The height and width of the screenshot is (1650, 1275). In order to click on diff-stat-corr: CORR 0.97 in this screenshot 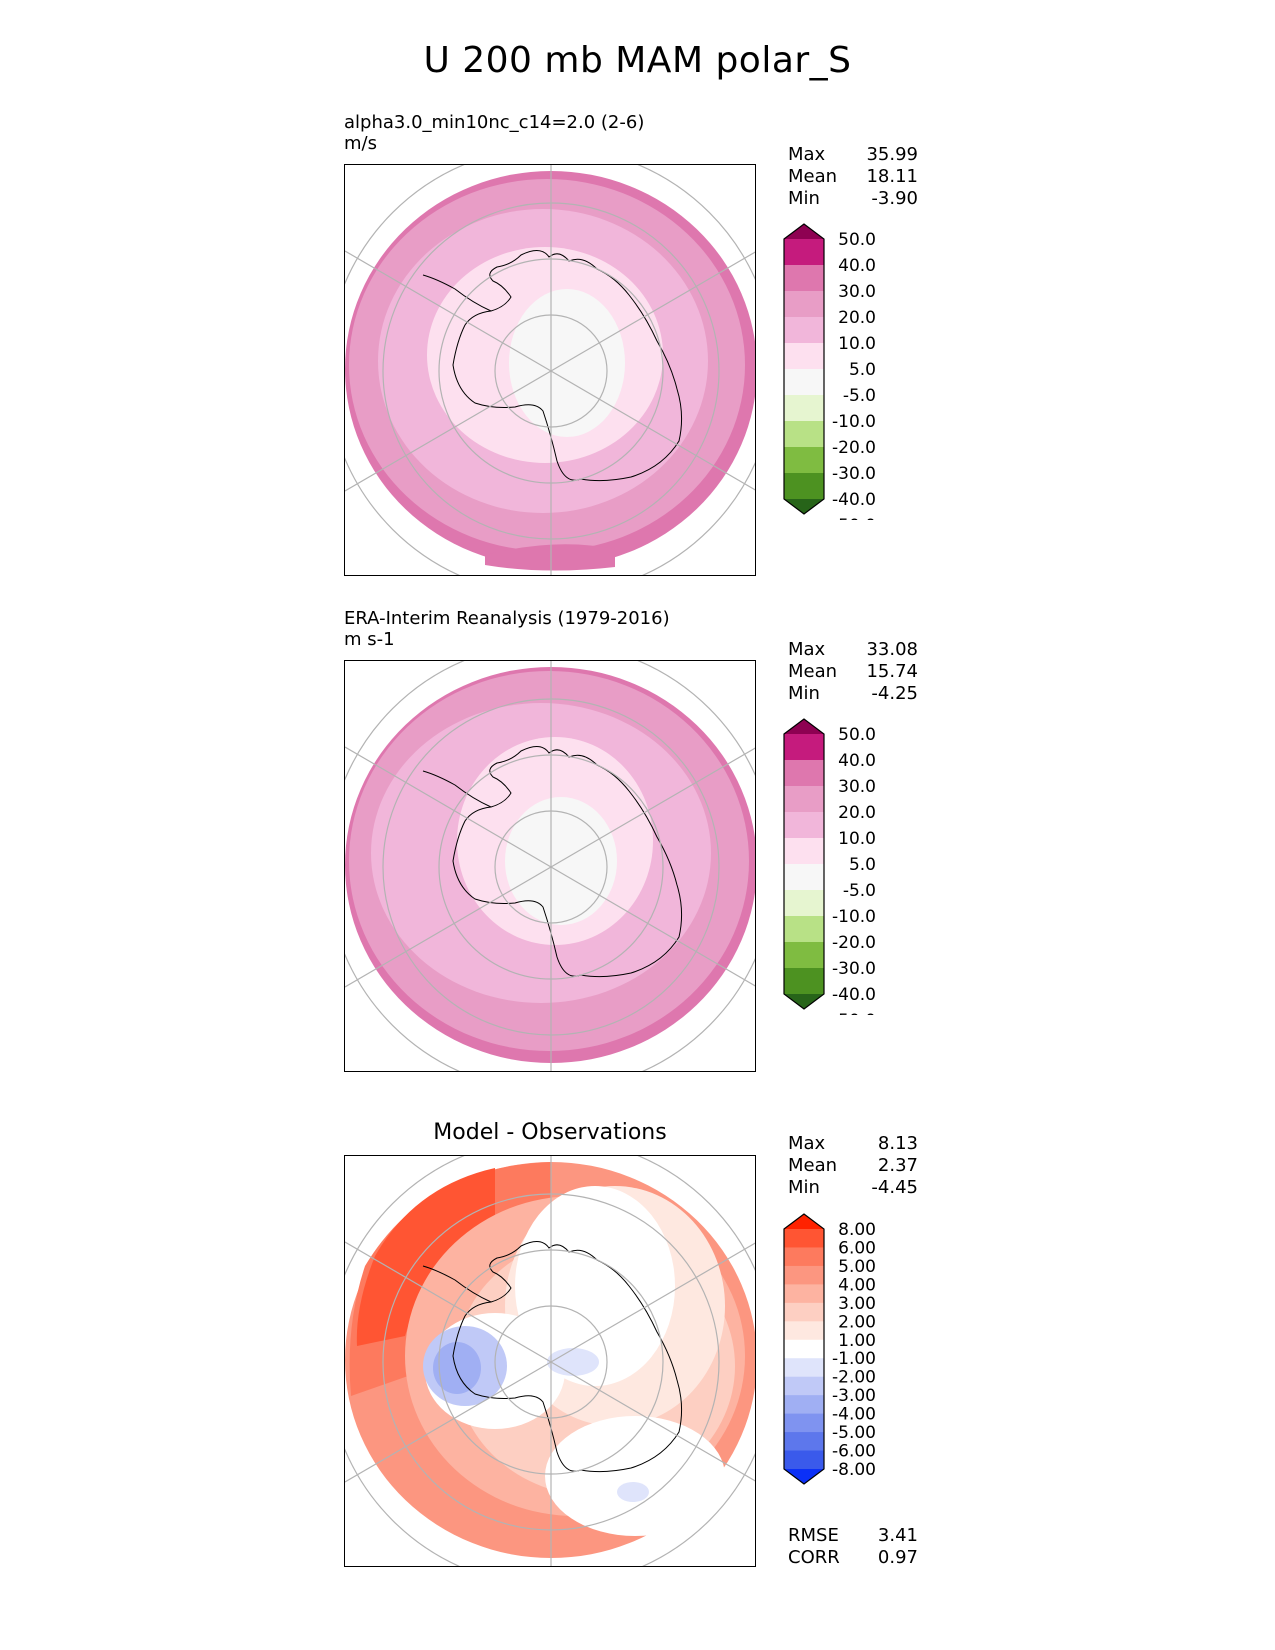, I will do `click(853, 1557)`.